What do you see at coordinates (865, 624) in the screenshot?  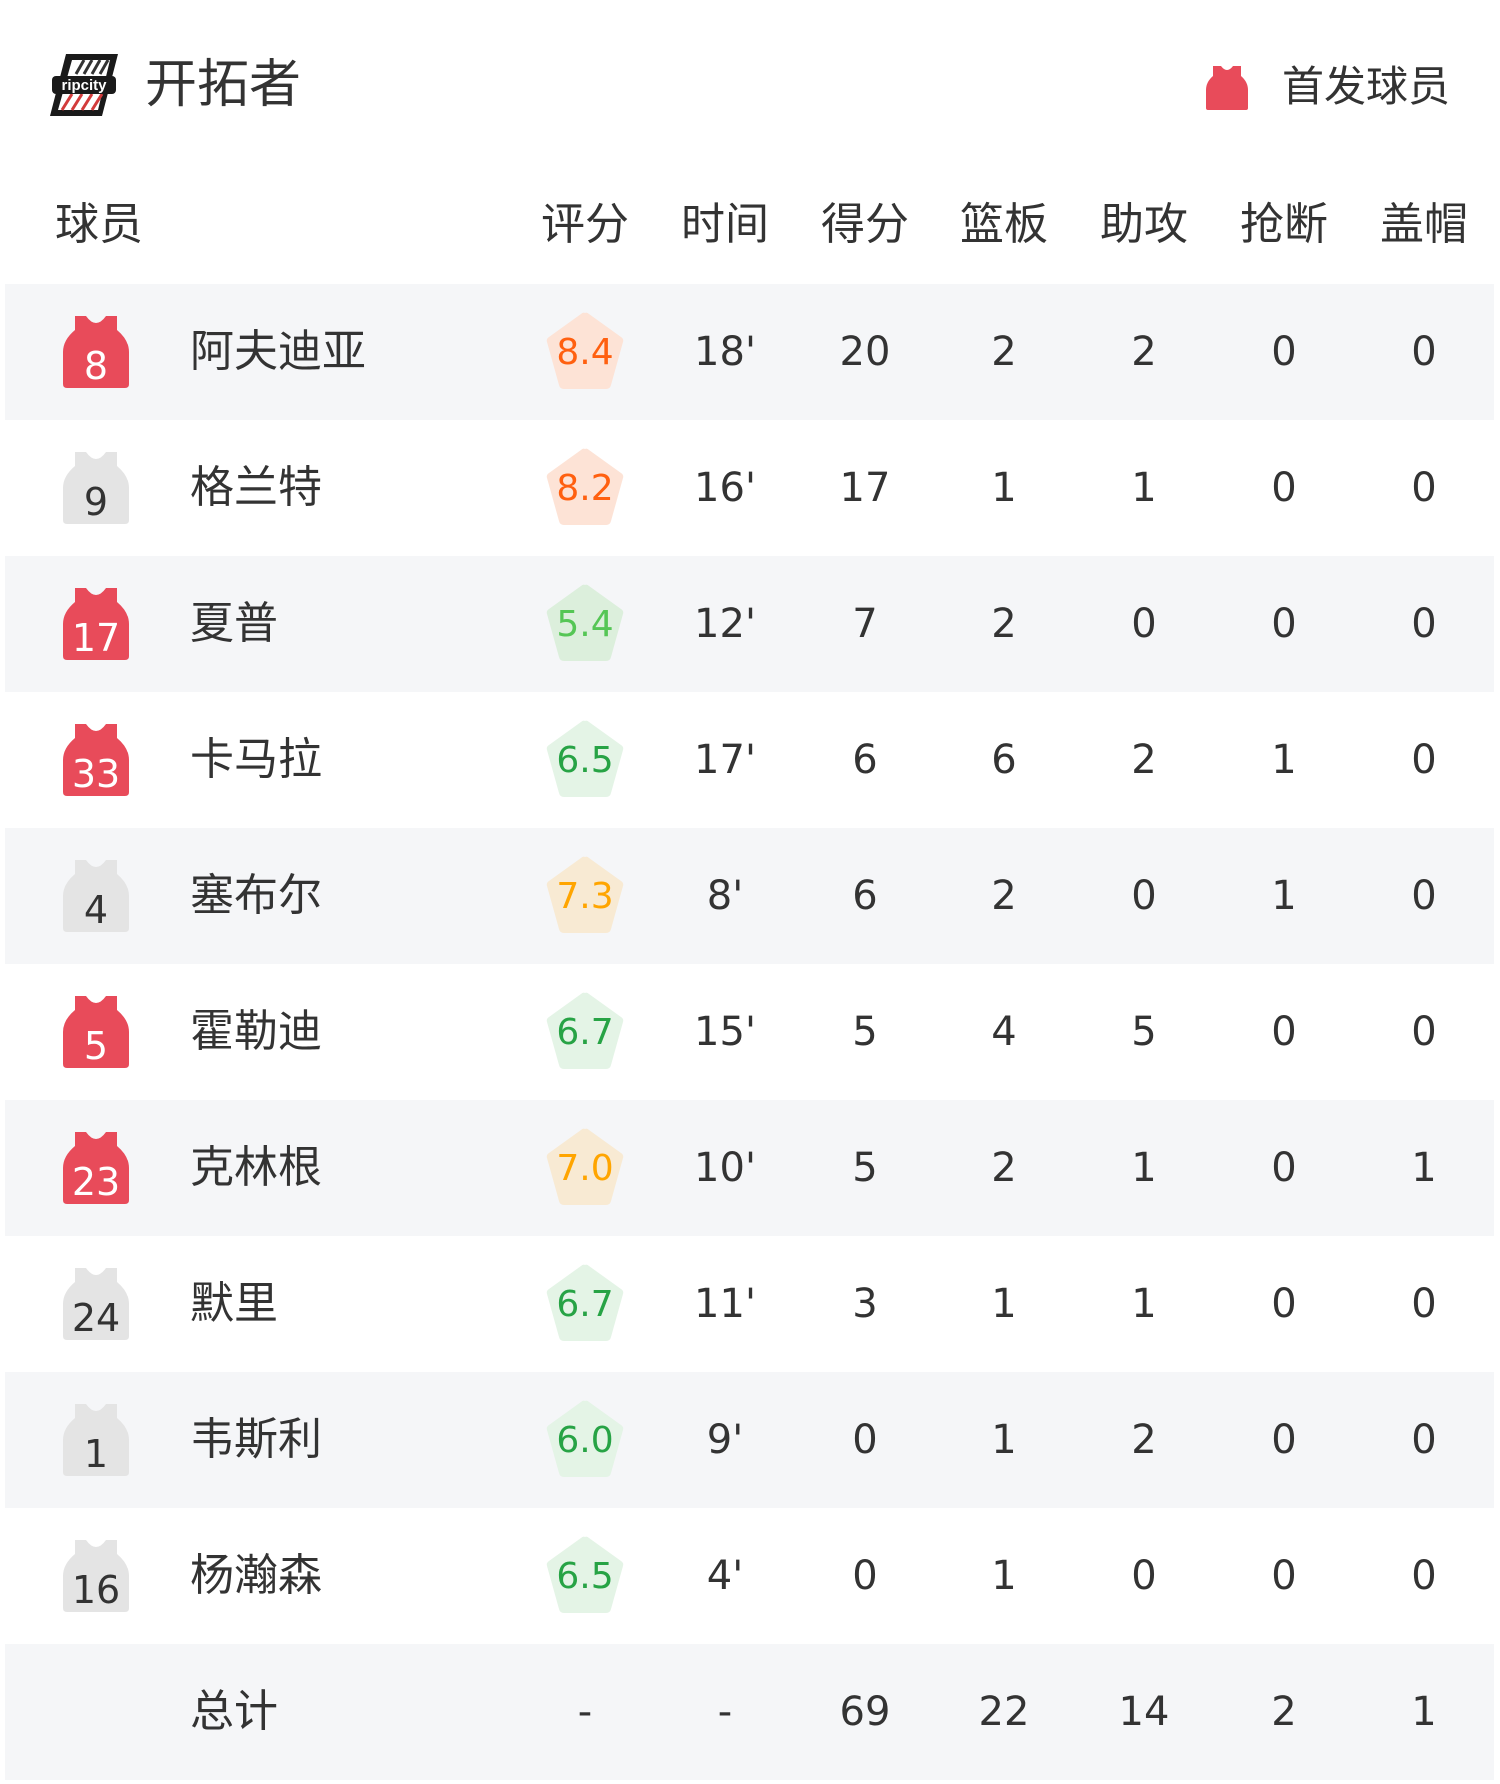 I see `stat-points: 7` at bounding box center [865, 624].